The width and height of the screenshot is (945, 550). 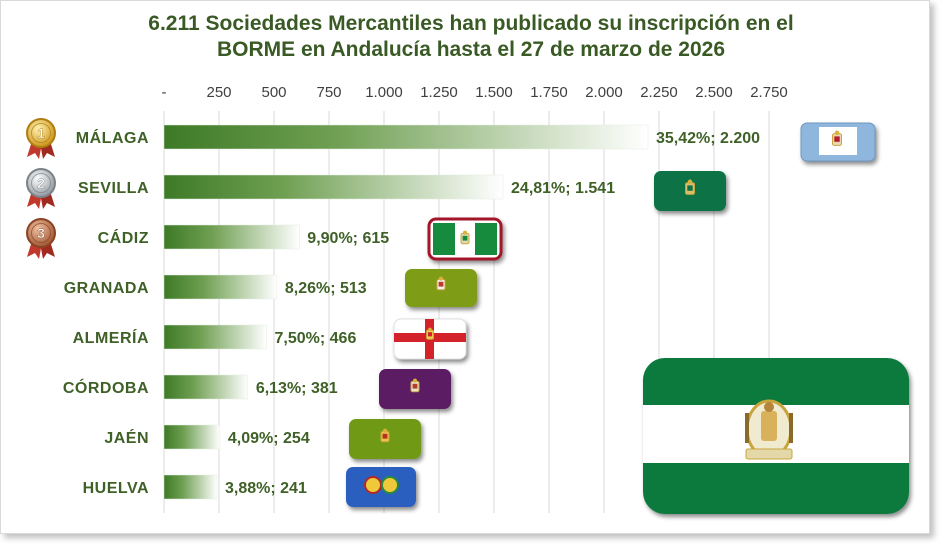 I want to click on medal-rank: 1, so click(x=41, y=133).